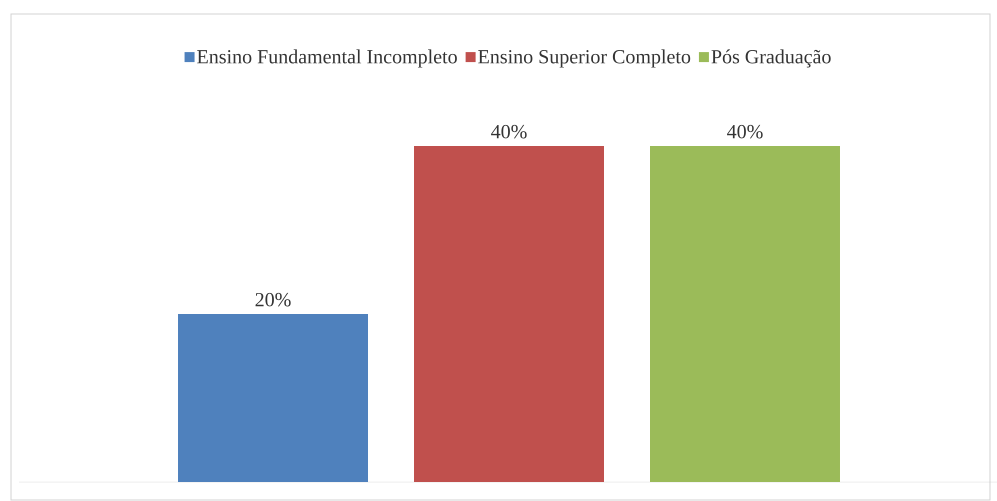 This screenshot has height=501, width=997. Describe the element at coordinates (584, 58) in the screenshot. I see `legend-label: Ensino Superior Completo` at that location.